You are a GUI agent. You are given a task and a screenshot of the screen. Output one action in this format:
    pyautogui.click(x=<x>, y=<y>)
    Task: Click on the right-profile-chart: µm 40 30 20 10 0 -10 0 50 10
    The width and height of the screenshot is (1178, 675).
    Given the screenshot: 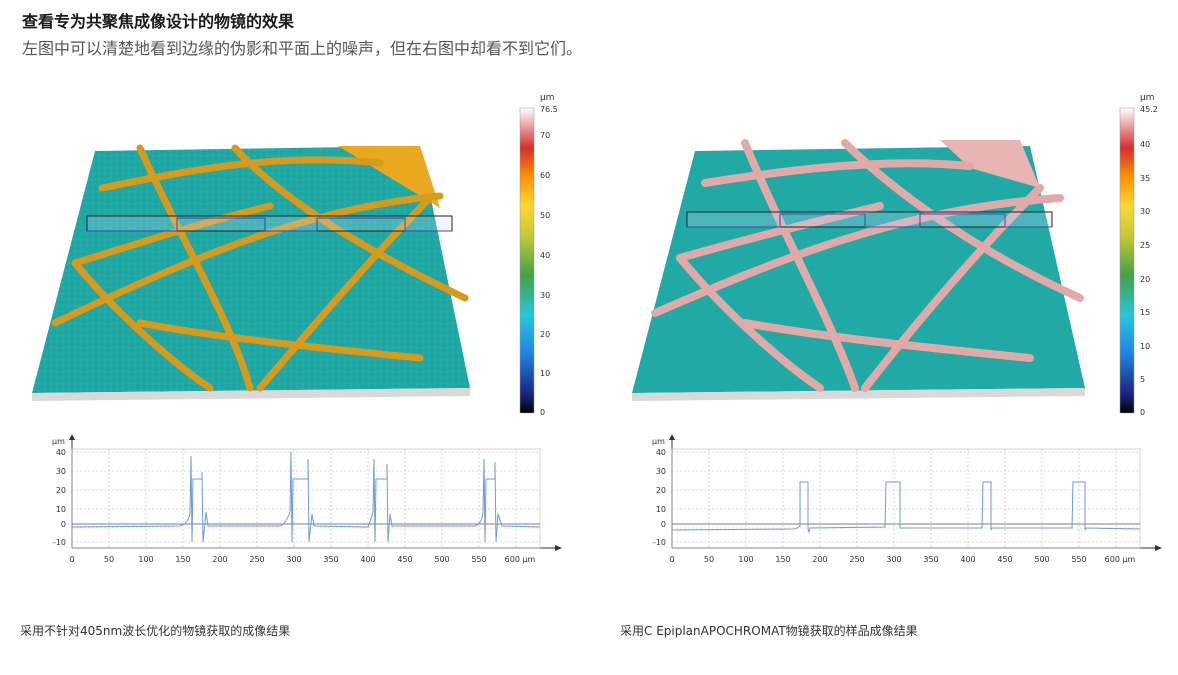 What is the action you would take?
    pyautogui.click(x=907, y=499)
    